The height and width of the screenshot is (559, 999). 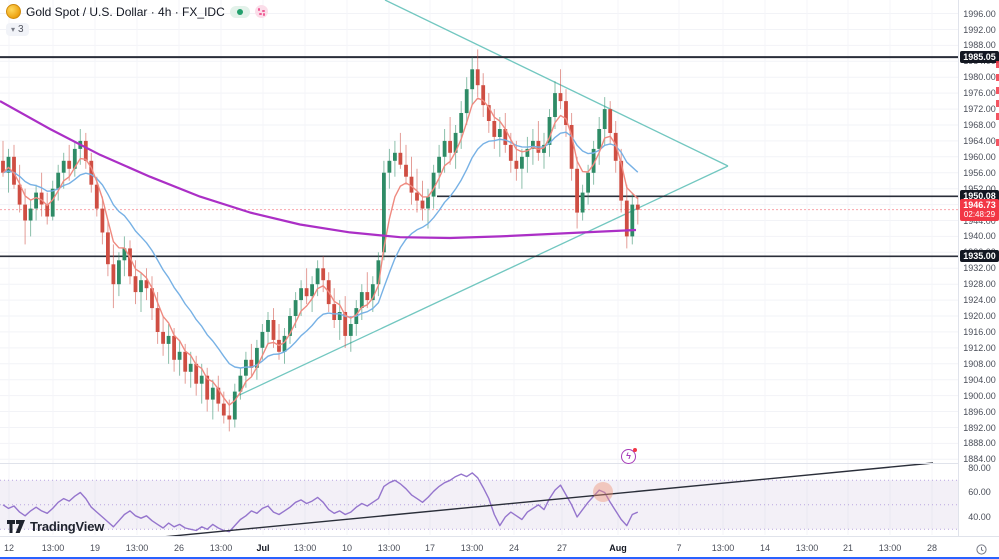 I want to click on level-price-label: 1935.00, so click(x=979, y=256).